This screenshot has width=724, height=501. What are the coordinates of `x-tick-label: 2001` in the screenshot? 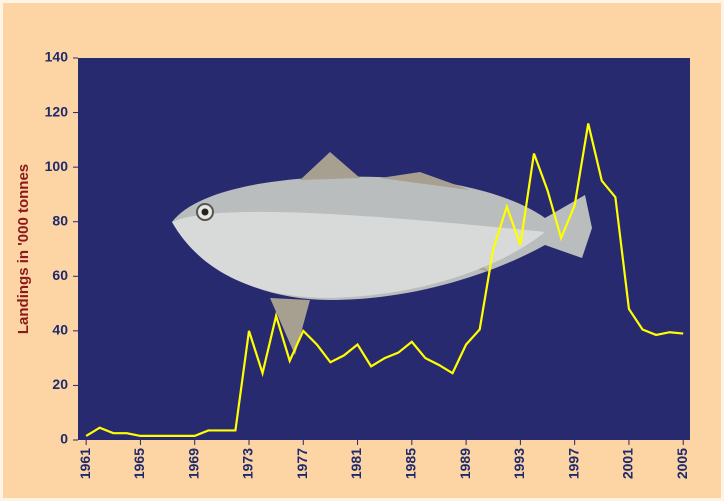 It's located at (628, 463).